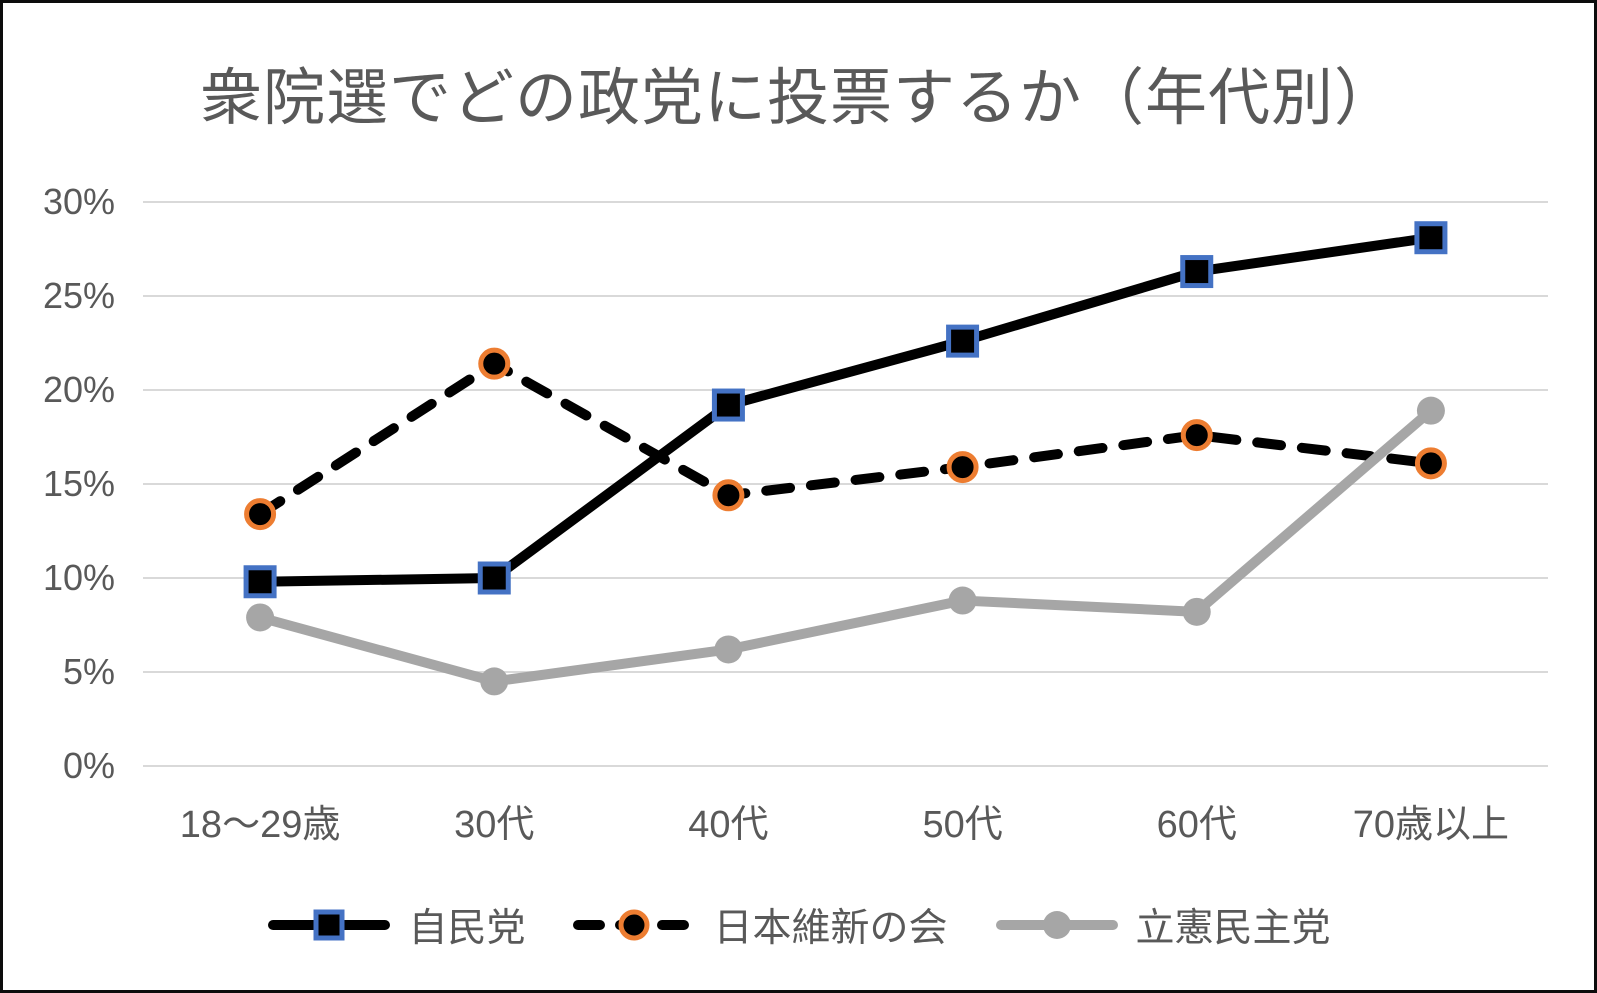 This screenshot has width=1597, height=993. Describe the element at coordinates (728, 825) in the screenshot. I see `x-axis-category-label: 40代` at that location.